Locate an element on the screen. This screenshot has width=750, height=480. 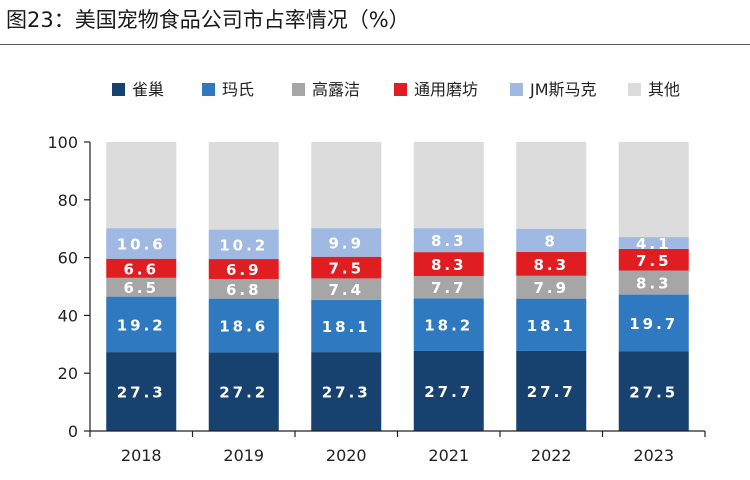
data-label-2021-series-0: 27.7 is located at coordinates (448, 392).